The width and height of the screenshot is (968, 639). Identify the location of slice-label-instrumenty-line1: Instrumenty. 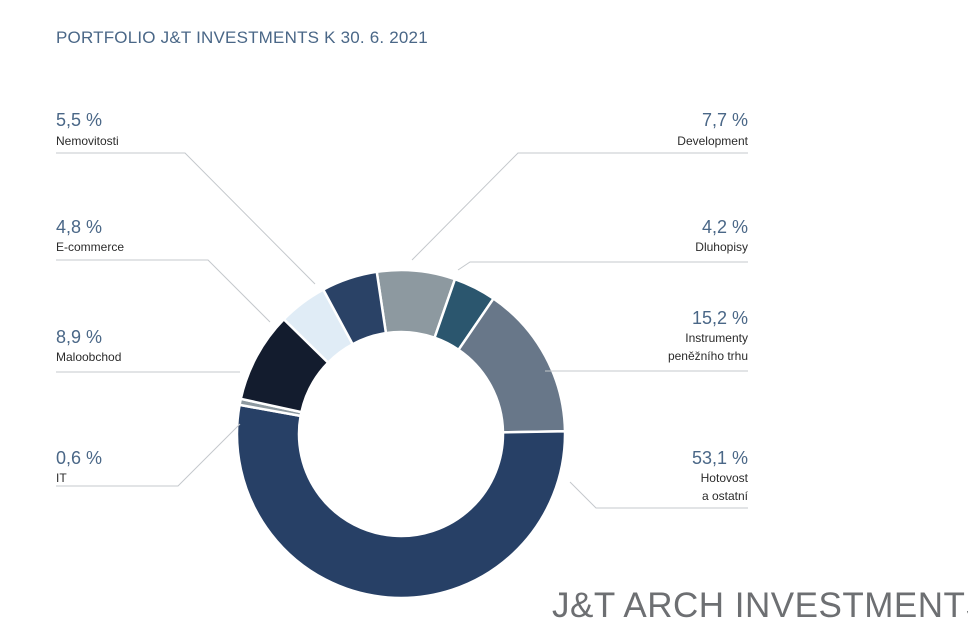
(716, 338).